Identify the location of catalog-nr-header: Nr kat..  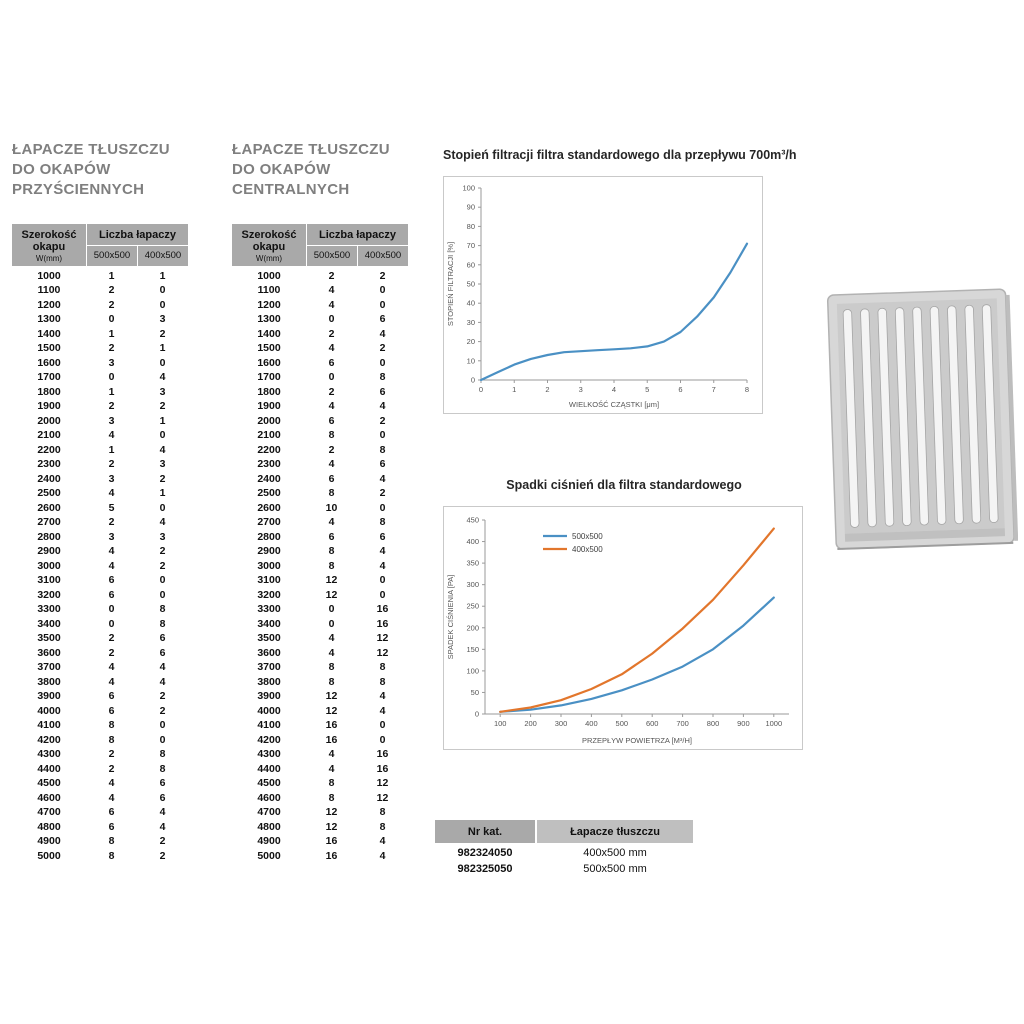
(485, 831).